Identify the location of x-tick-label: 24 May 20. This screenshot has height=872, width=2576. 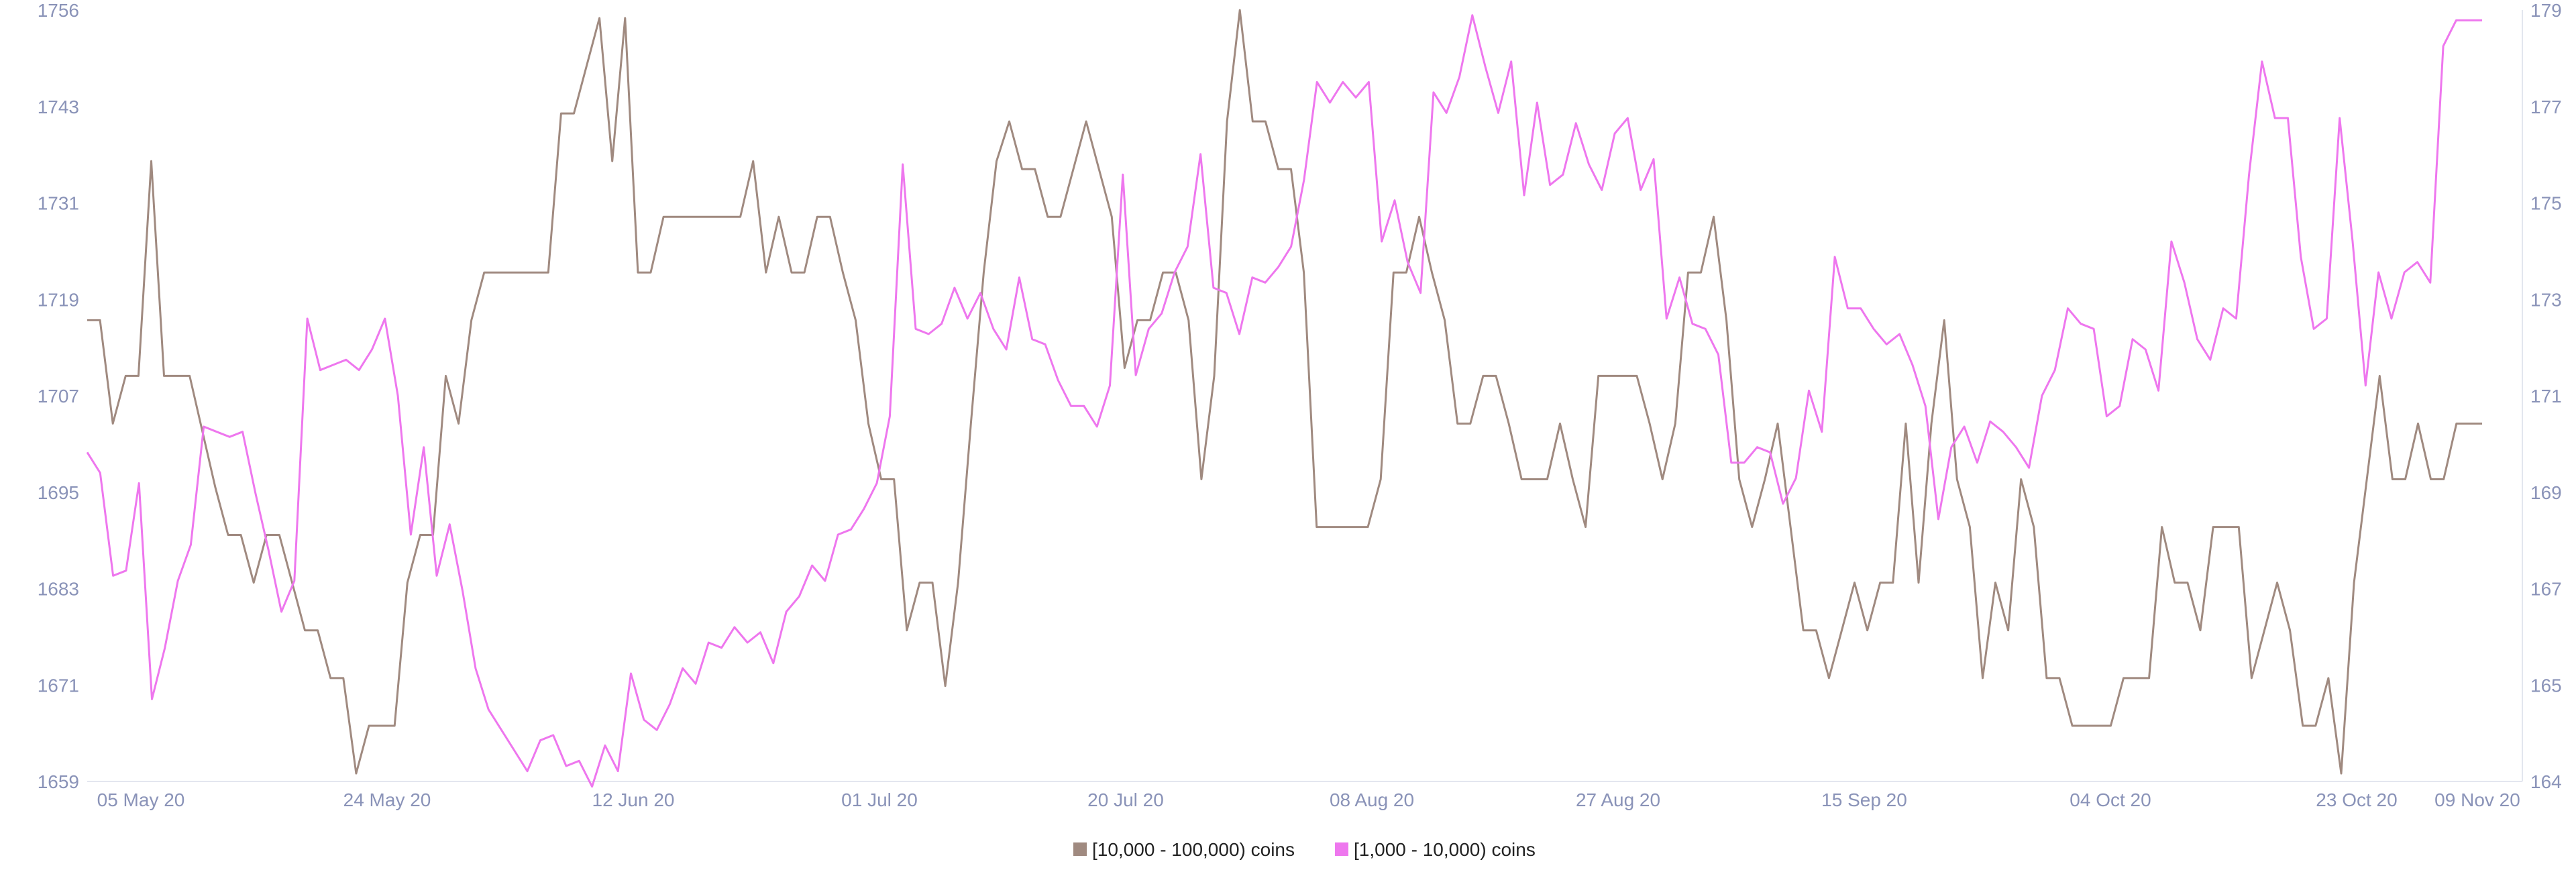
(387, 800).